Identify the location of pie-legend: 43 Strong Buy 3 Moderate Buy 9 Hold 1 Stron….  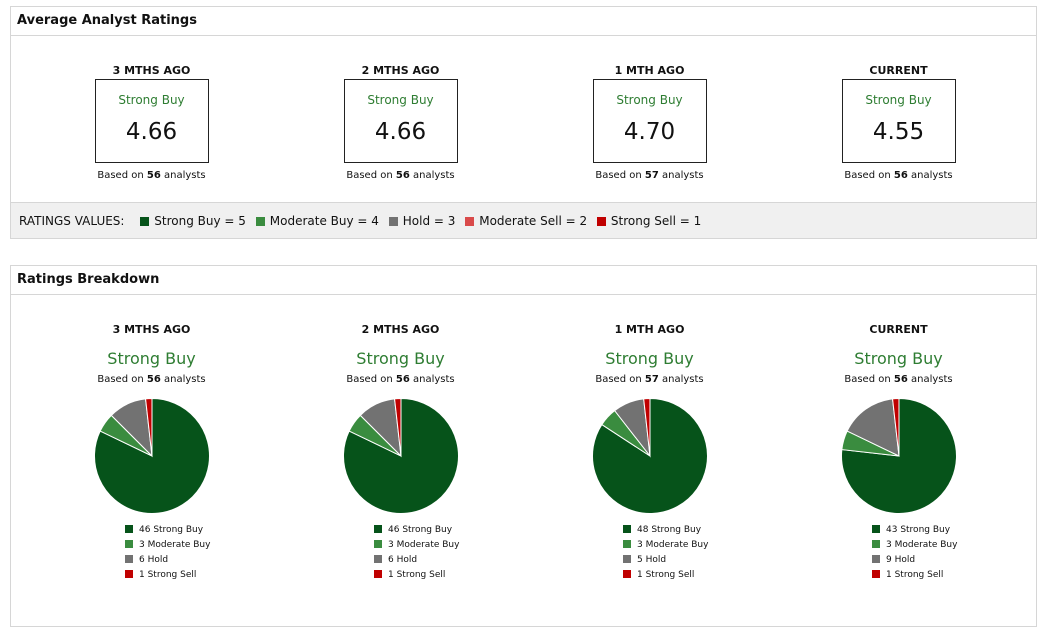
(947, 553).